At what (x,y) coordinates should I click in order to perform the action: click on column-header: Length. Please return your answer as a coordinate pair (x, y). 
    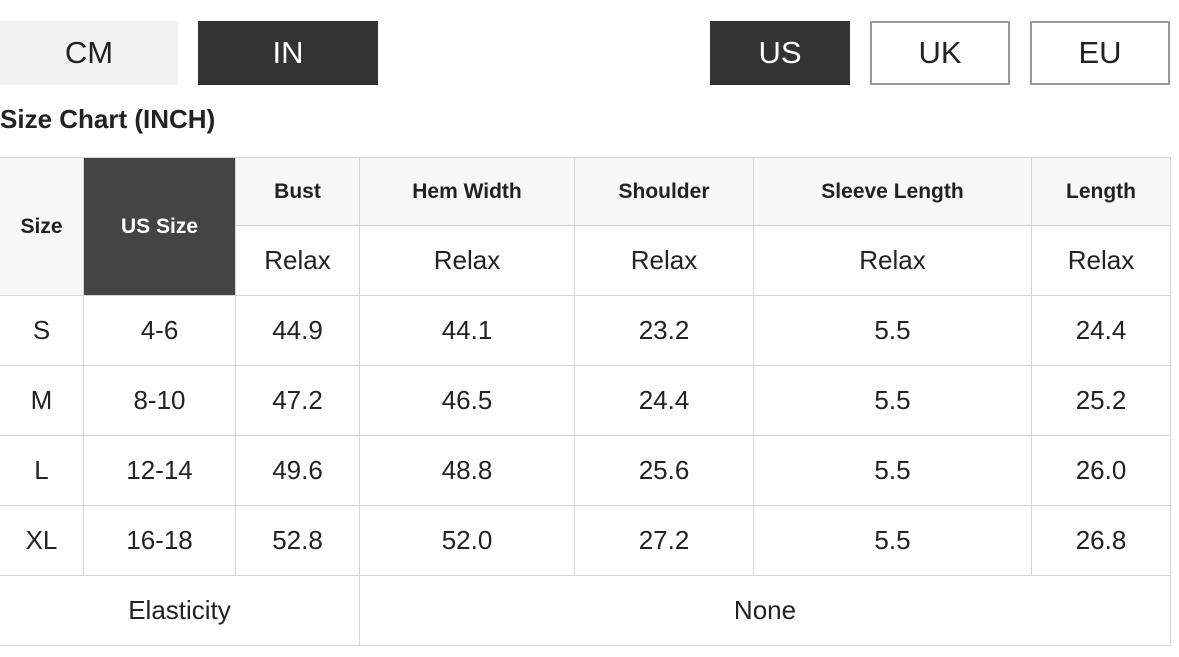
    Looking at the image, I should click on (1101, 191).